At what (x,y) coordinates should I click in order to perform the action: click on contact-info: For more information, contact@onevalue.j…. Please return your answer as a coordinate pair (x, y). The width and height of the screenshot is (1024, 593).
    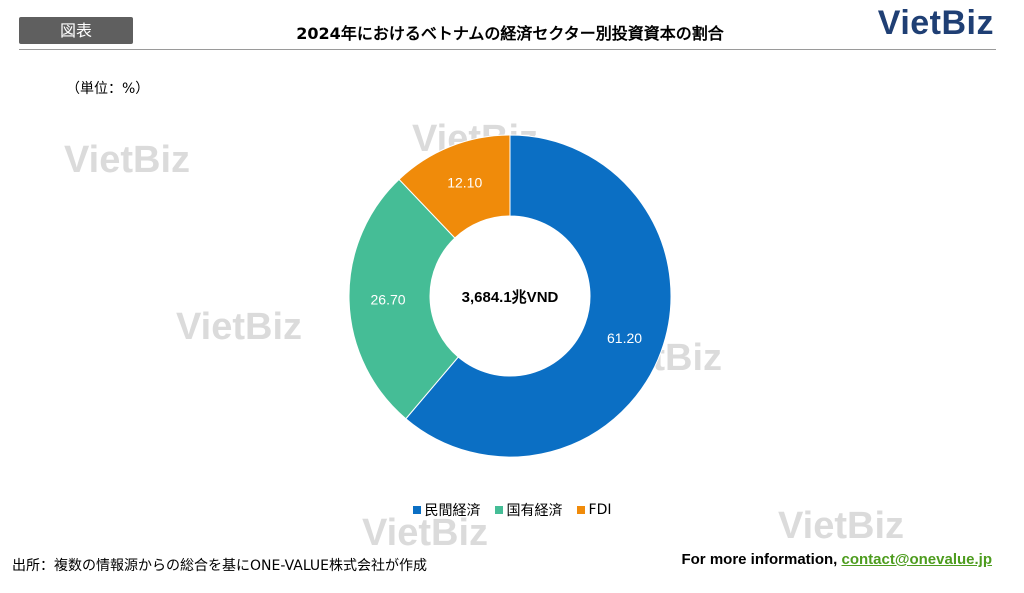
    Looking at the image, I should click on (836, 559).